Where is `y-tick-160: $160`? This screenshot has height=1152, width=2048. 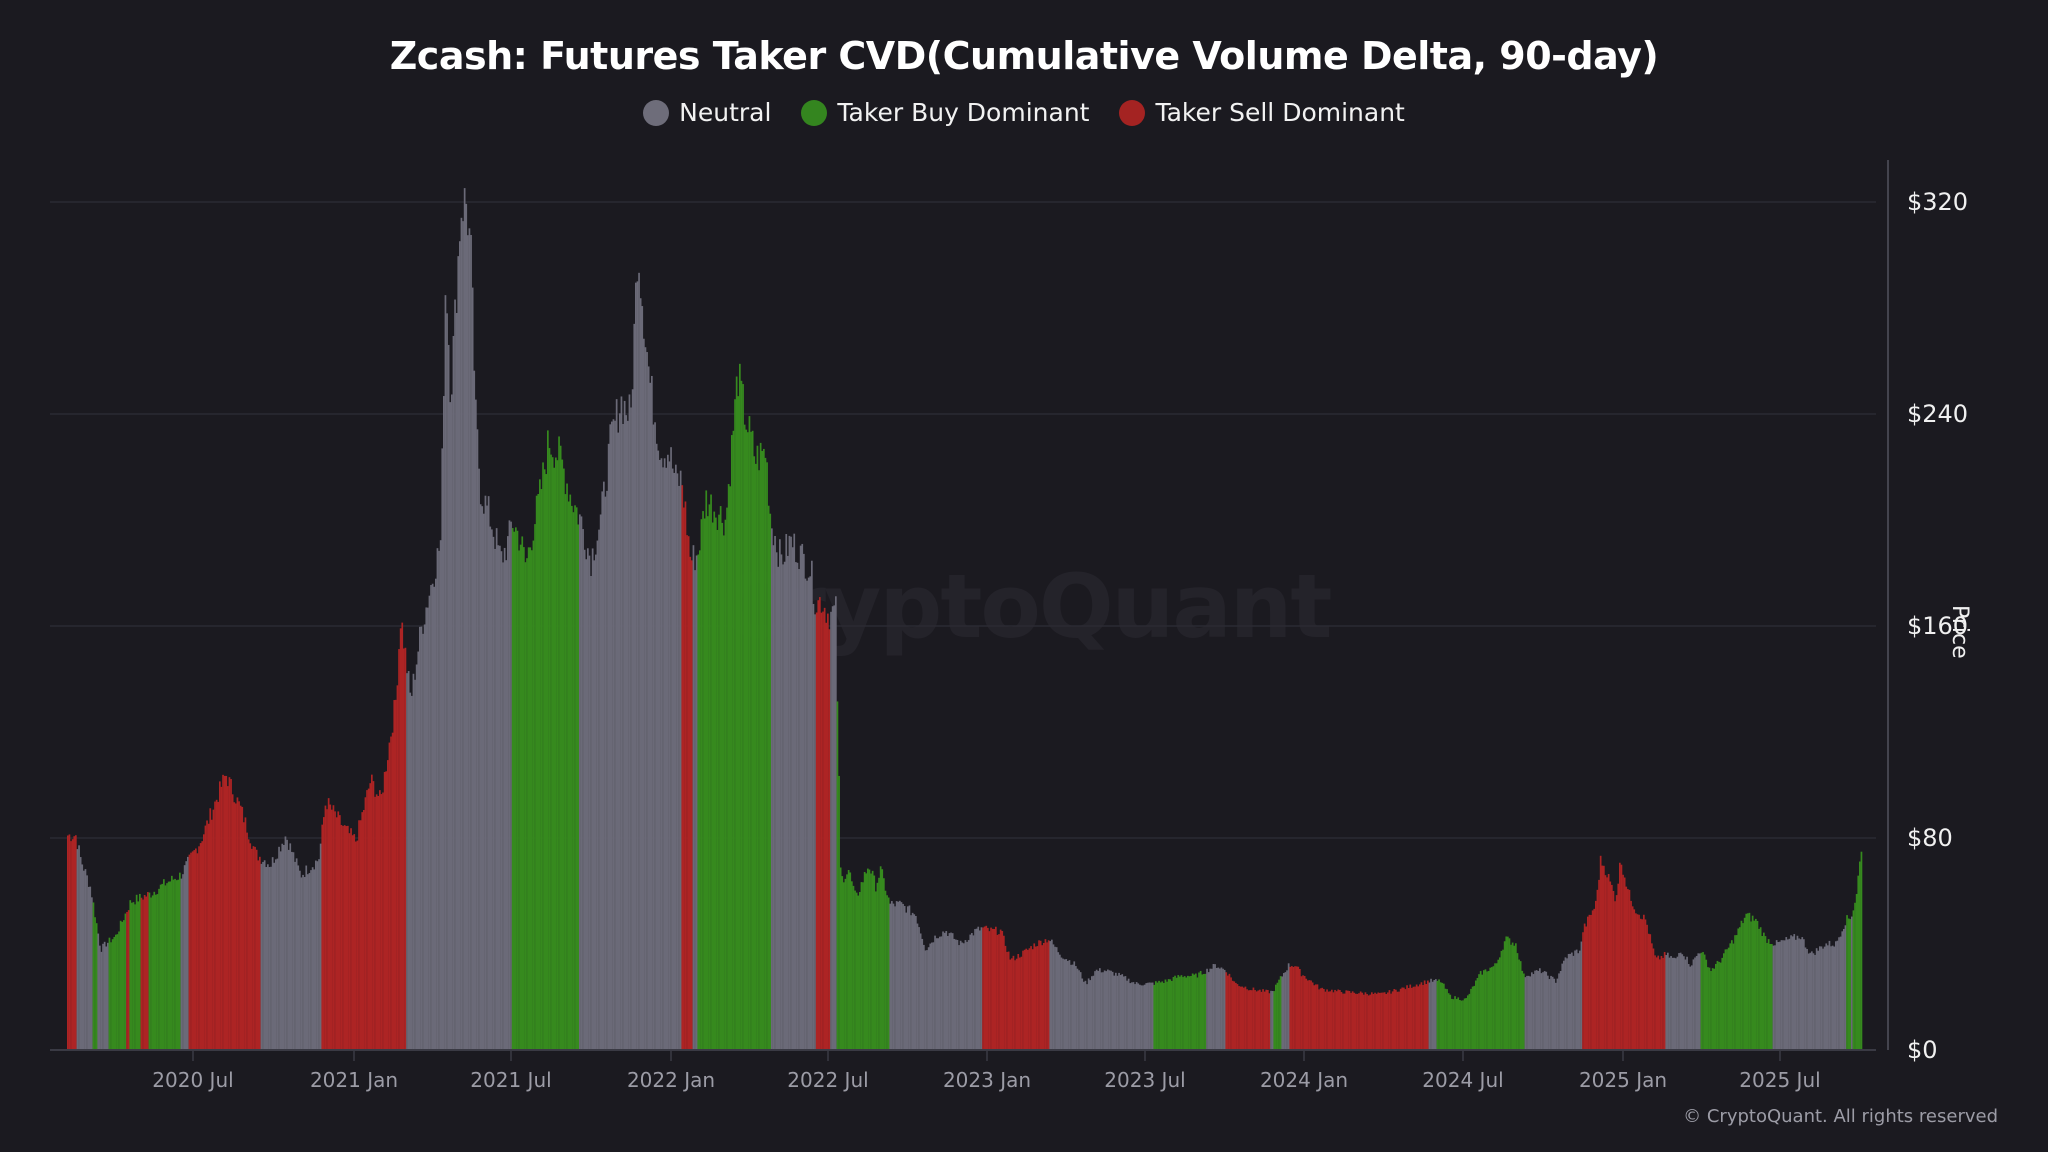
y-tick-160: $160 is located at coordinates (1938, 626).